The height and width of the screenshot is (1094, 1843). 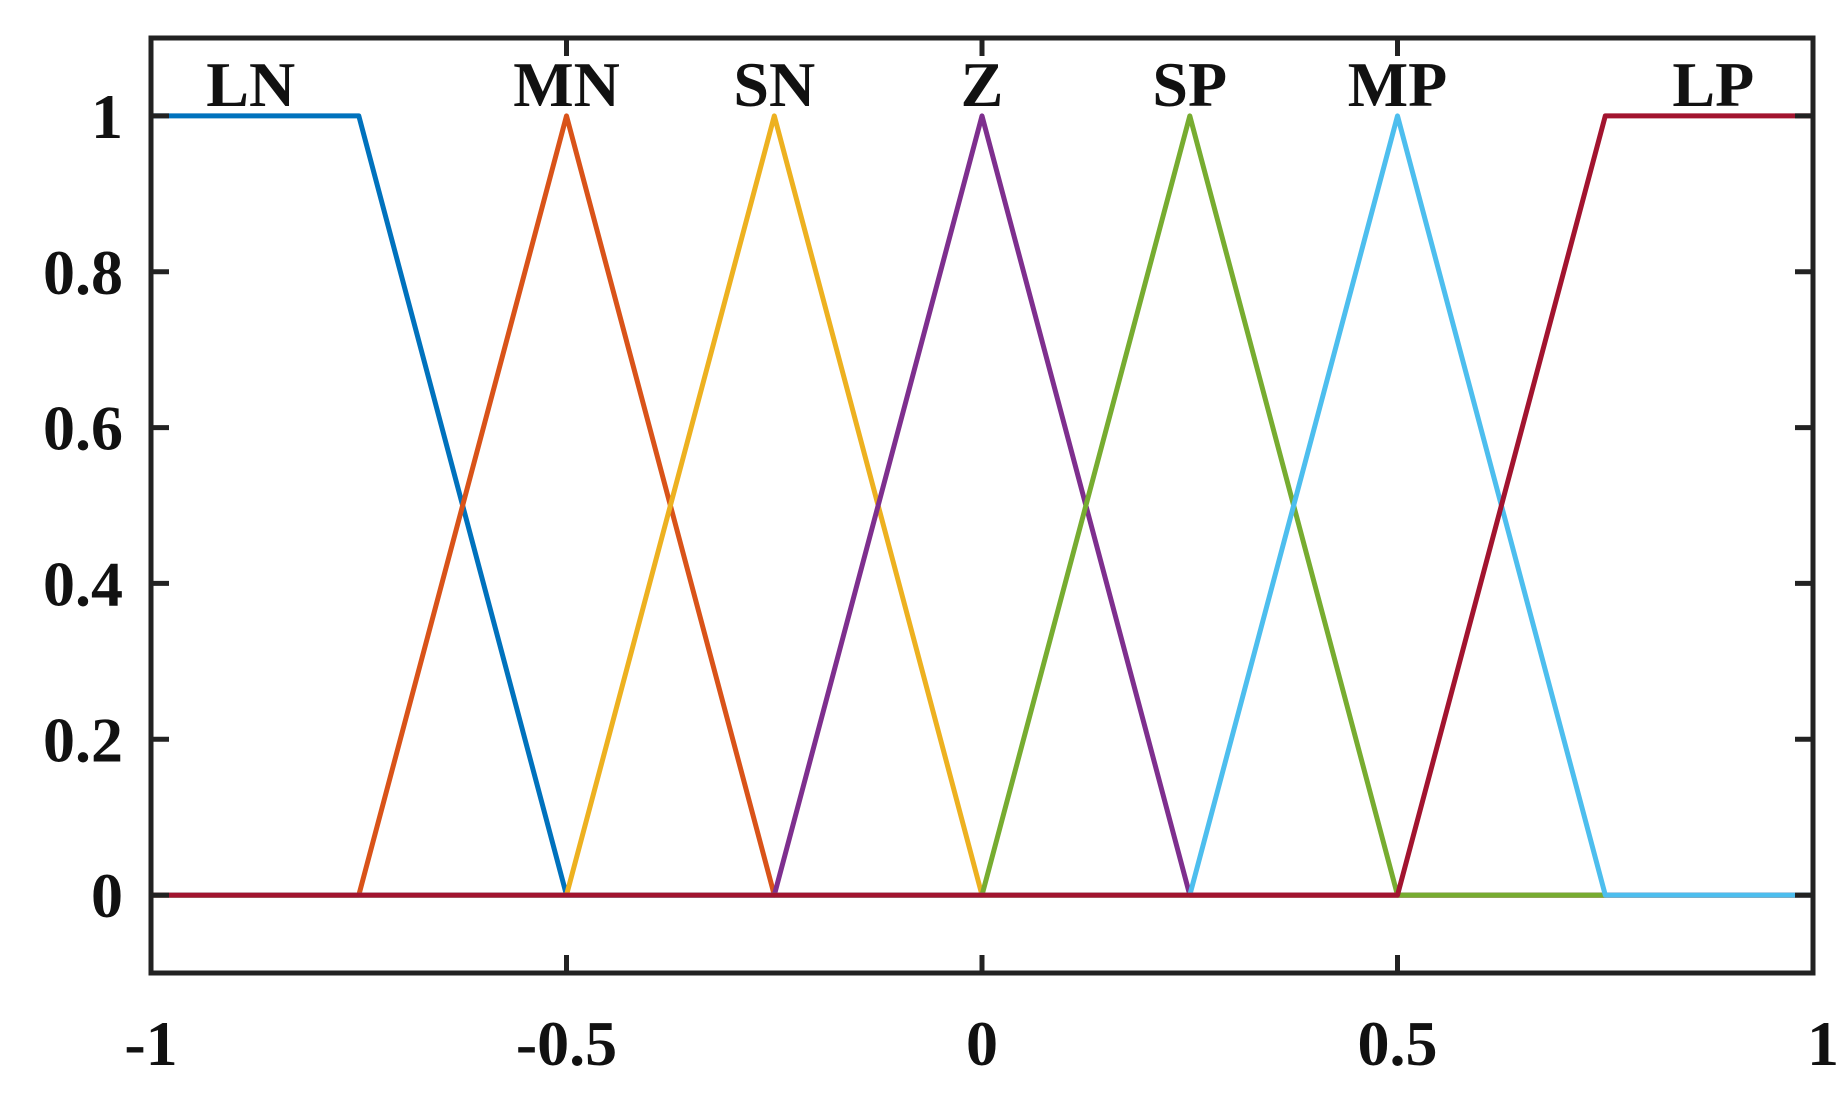 What do you see at coordinates (83, 428) in the screenshot?
I see `y-tick-label: 0.6` at bounding box center [83, 428].